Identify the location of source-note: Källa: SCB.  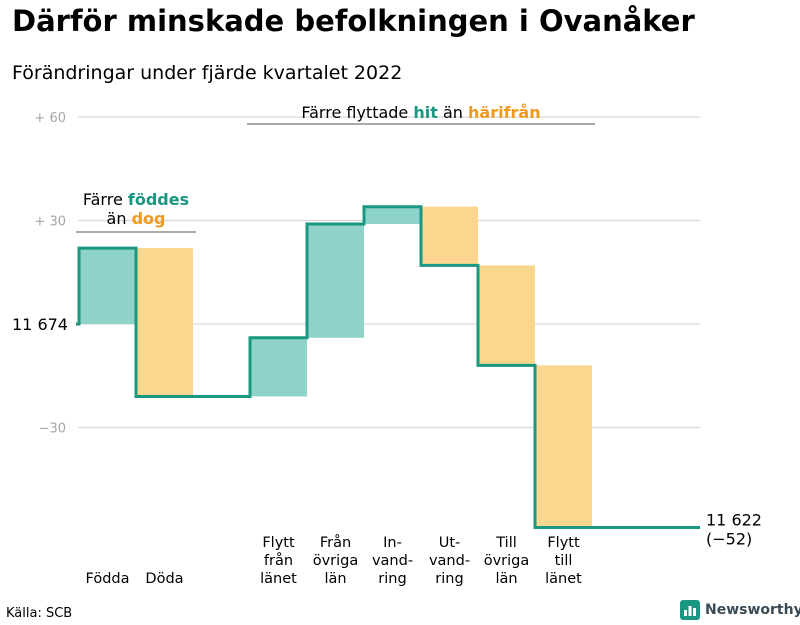
(39, 613).